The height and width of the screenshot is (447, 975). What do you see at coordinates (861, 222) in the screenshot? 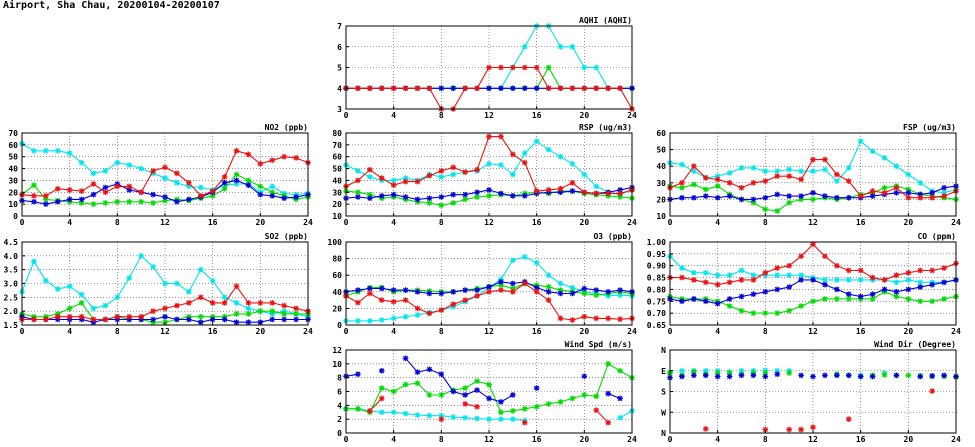
I see `x-tick-label: 16` at bounding box center [861, 222].